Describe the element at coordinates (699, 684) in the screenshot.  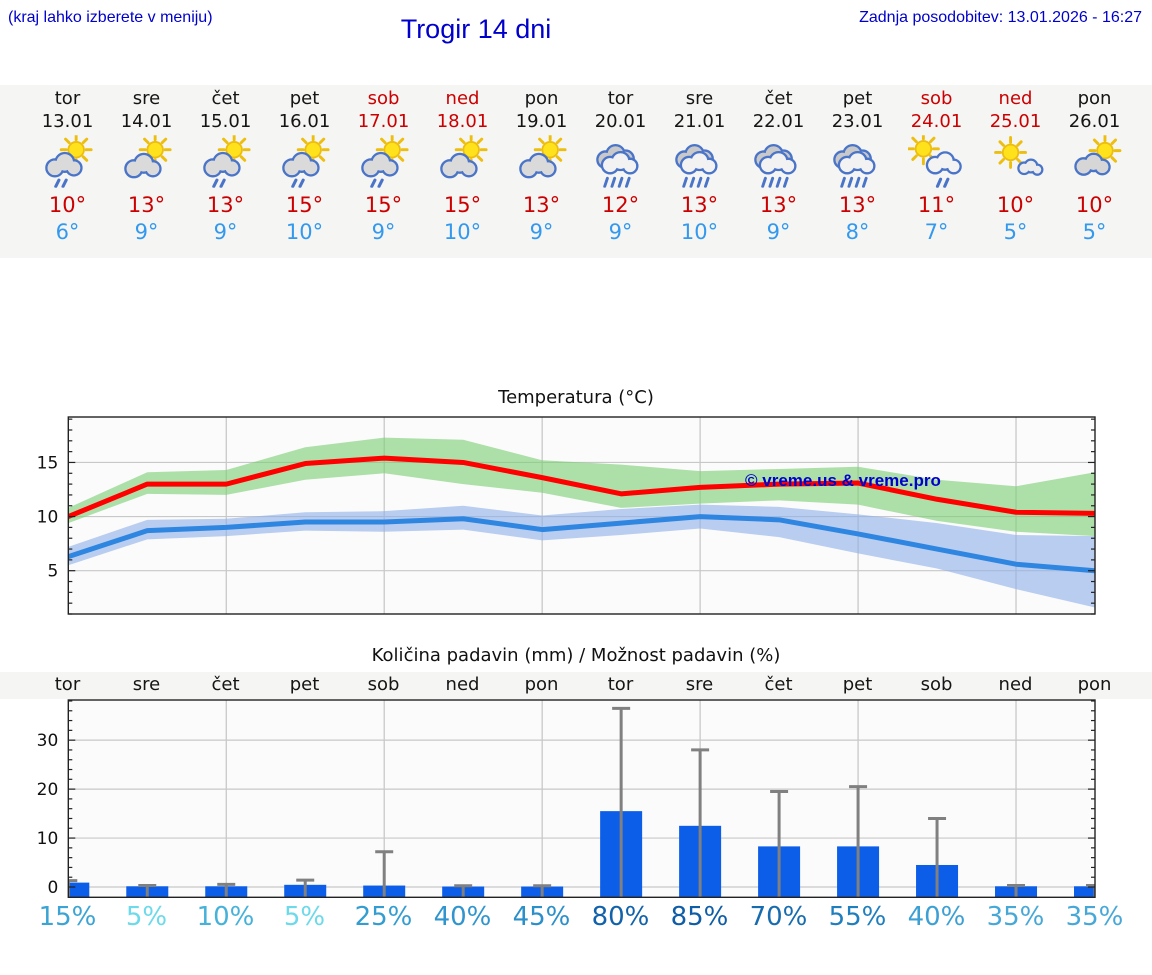
I see `precip-day-label: sre` at that location.